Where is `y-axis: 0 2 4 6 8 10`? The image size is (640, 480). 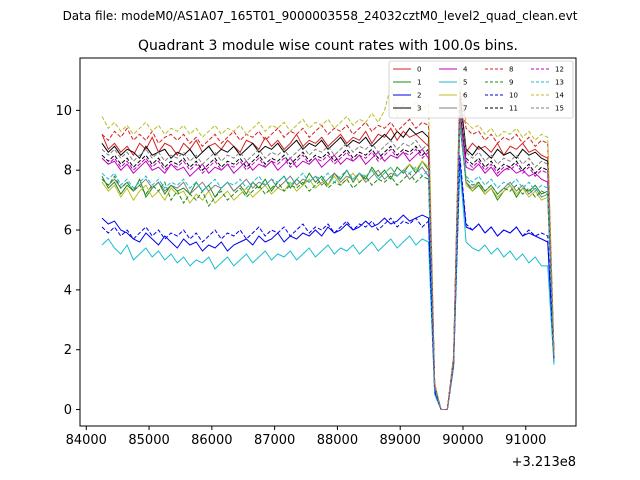
y-axis: 0 2 4 6 8 10 is located at coordinates (67, 261).